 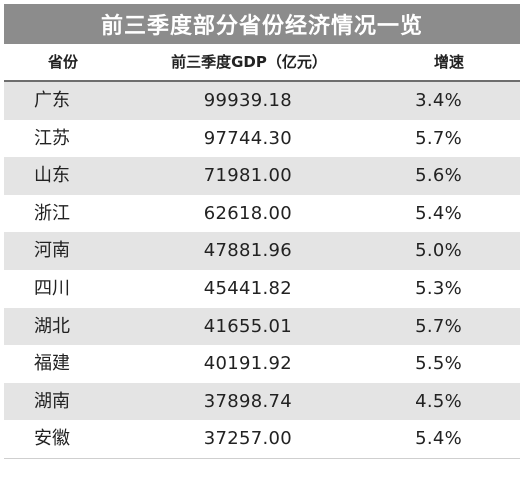 What do you see at coordinates (247, 251) in the screenshot?
I see `cell-gdp: 47881.96` at bounding box center [247, 251].